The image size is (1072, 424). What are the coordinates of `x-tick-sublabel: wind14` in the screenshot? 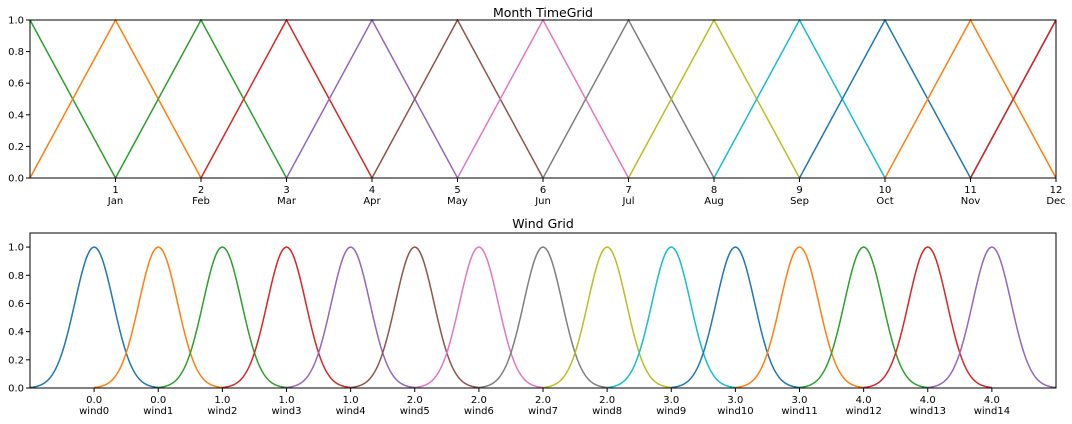 It's located at (992, 411).